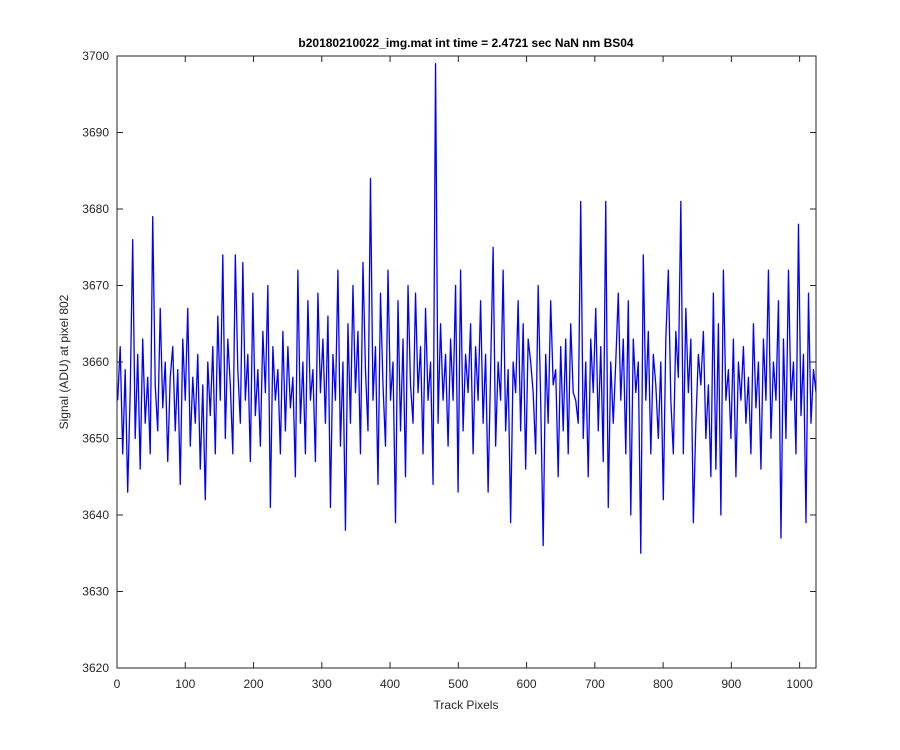 Image resolution: width=900 pixels, height=750 pixels. Describe the element at coordinates (731, 684) in the screenshot. I see `x-tick-label: 900` at that location.